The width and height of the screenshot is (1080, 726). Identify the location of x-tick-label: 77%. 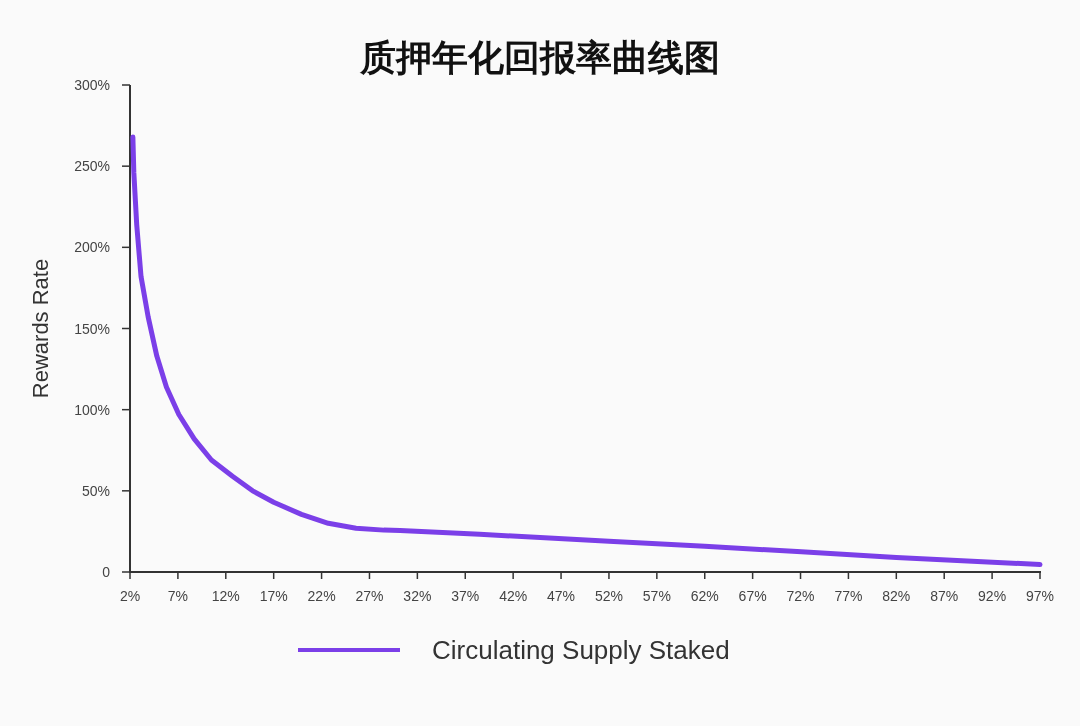
(848, 596).